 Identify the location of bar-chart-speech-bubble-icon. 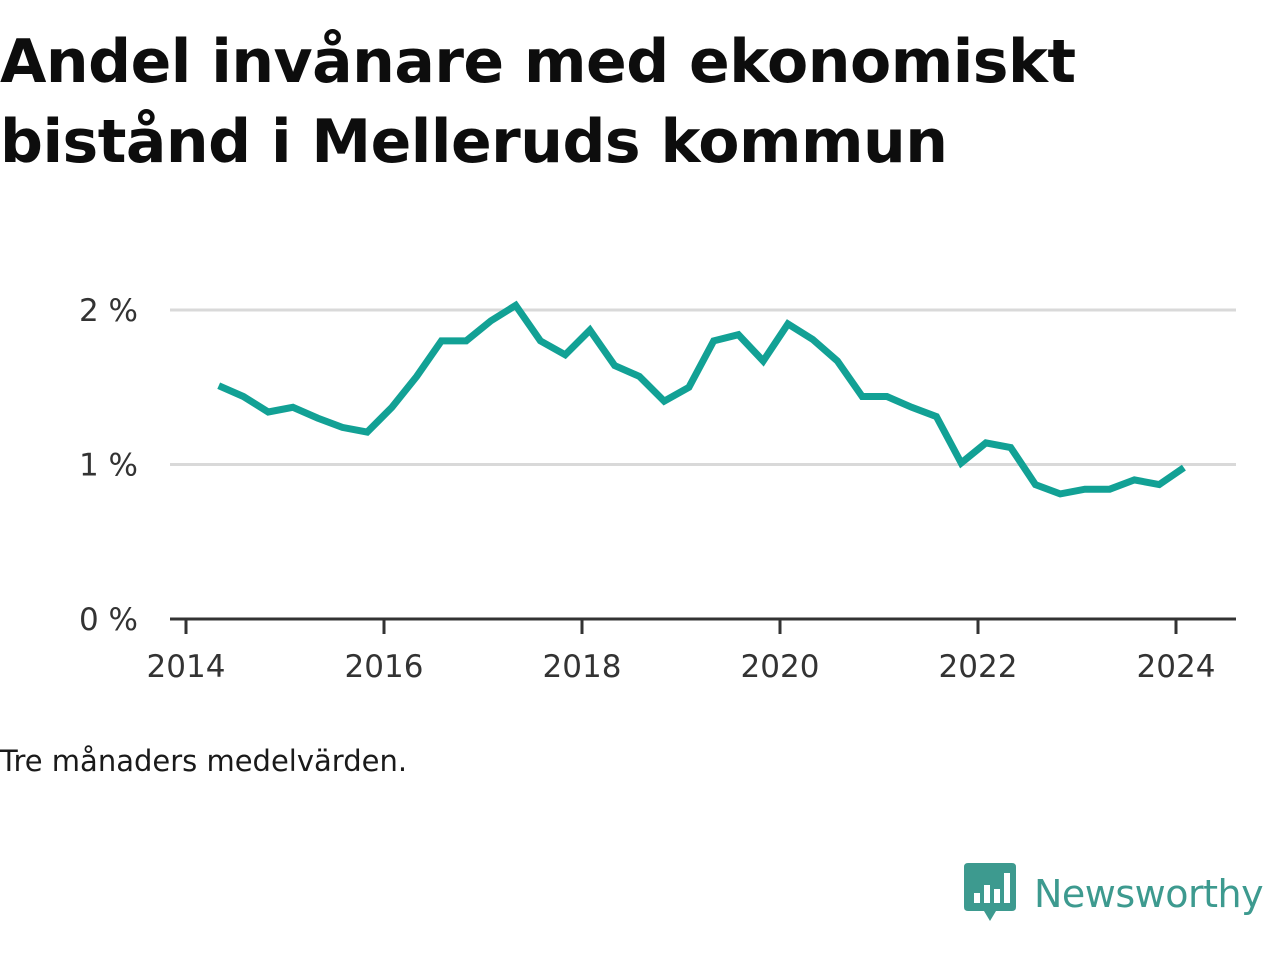
(990, 892).